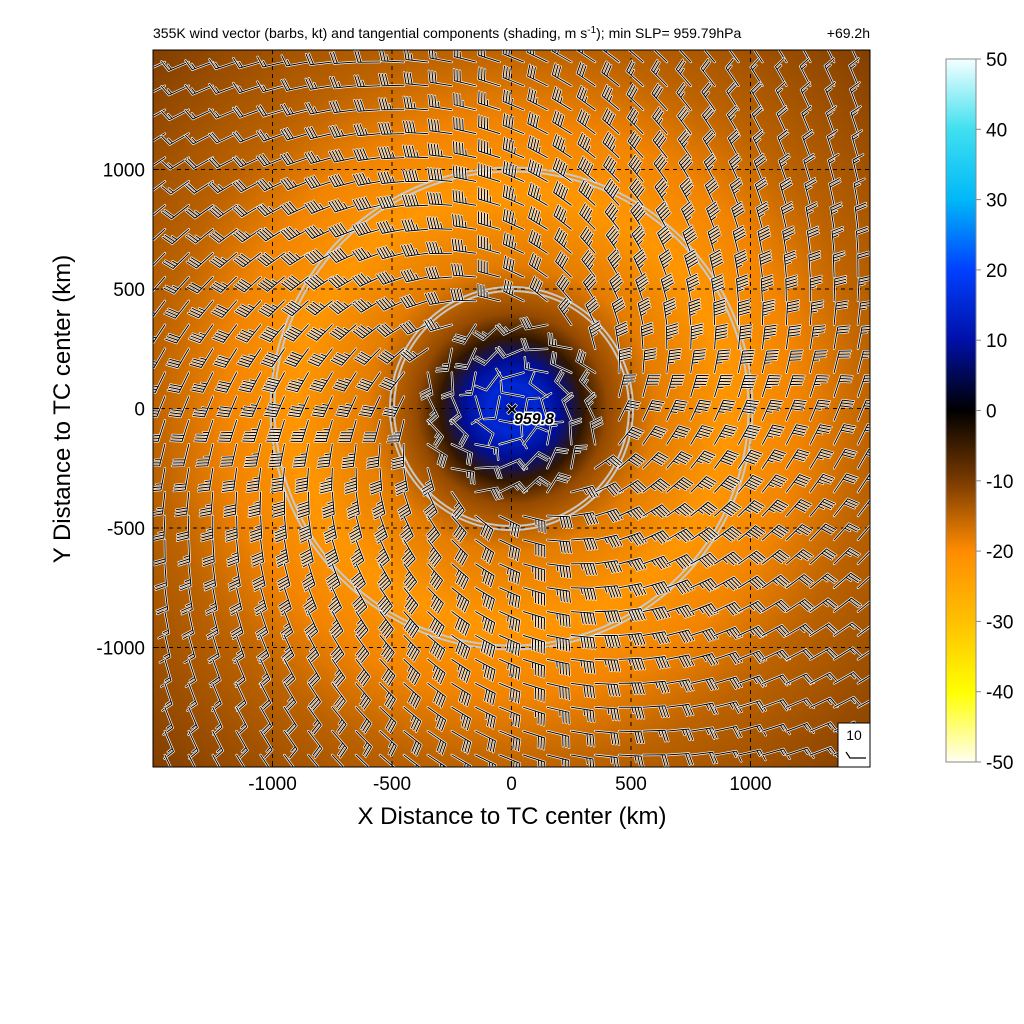 The height and width of the screenshot is (1024, 1024). I want to click on tc-center-marker: × 959.8, so click(531, 413).